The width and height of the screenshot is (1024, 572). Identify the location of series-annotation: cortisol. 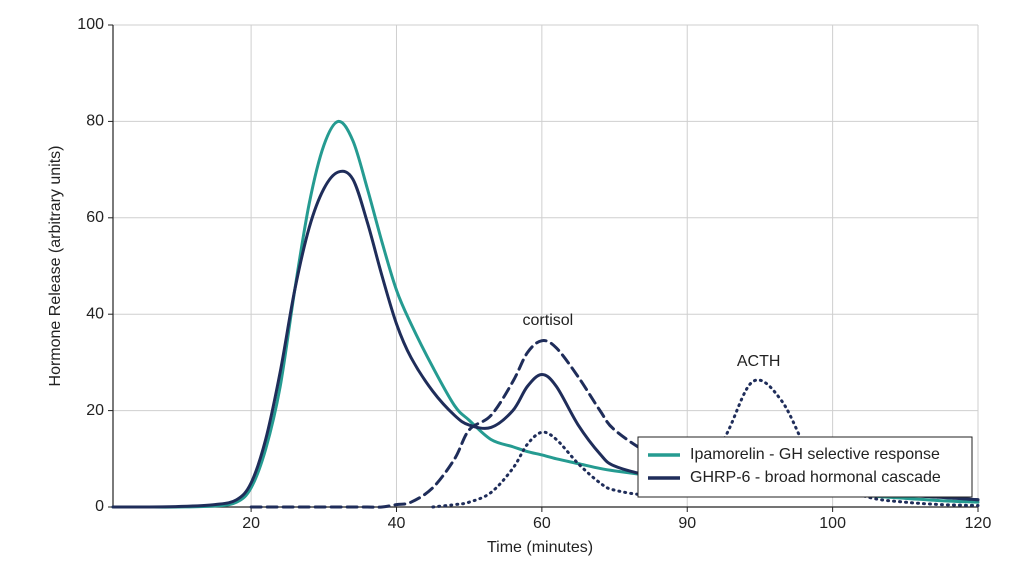
(548, 320).